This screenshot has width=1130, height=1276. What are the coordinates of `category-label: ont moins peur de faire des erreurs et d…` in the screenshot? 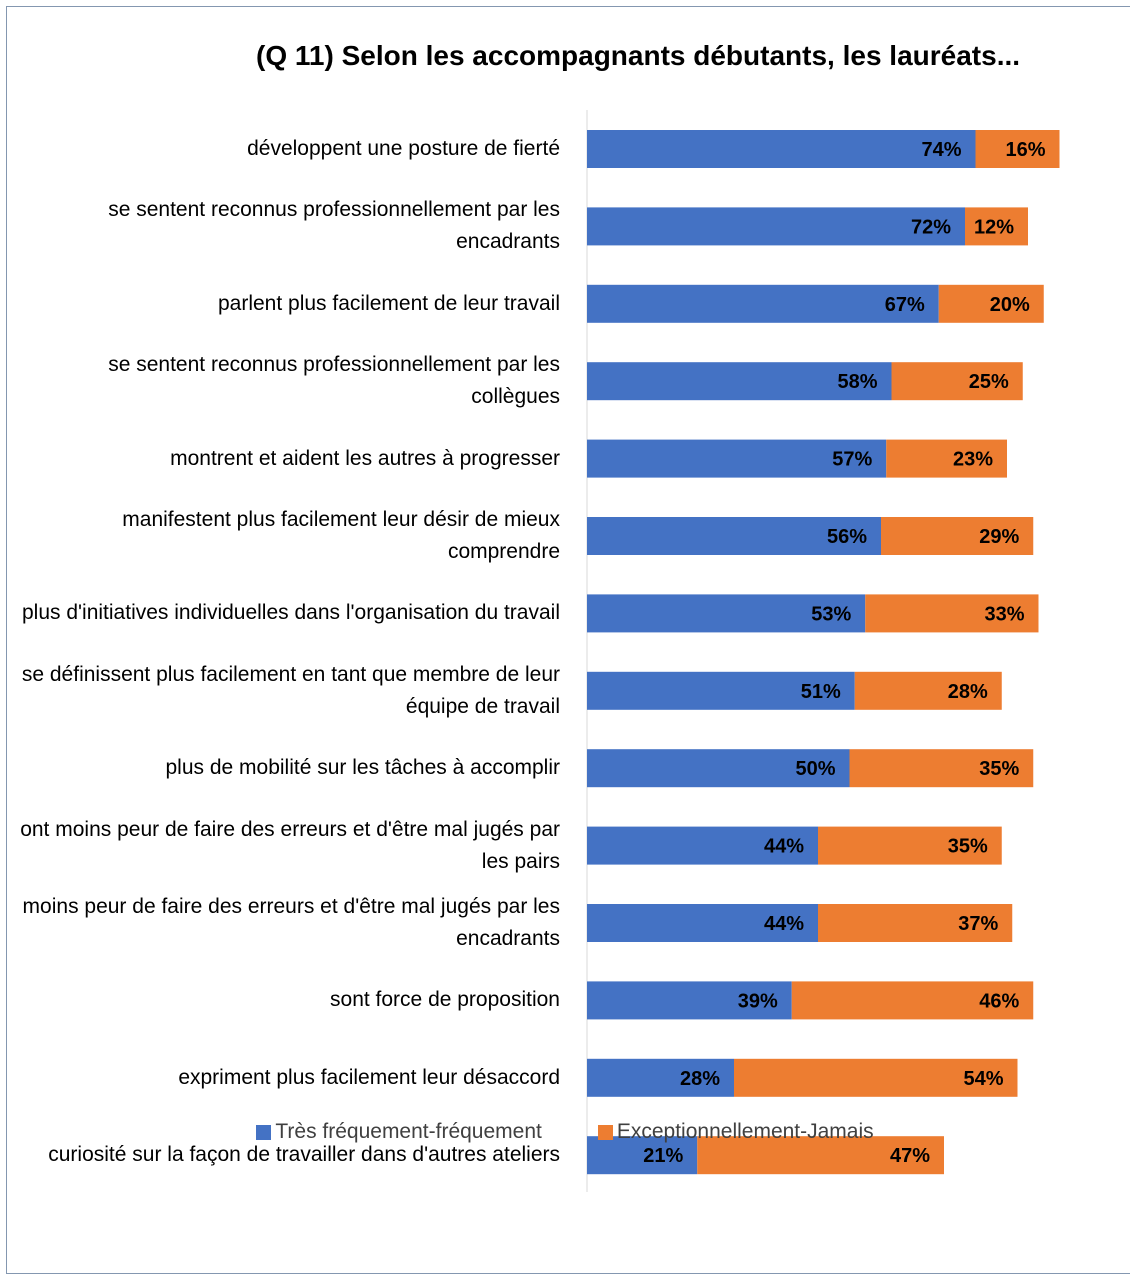 It's located at (290, 845).